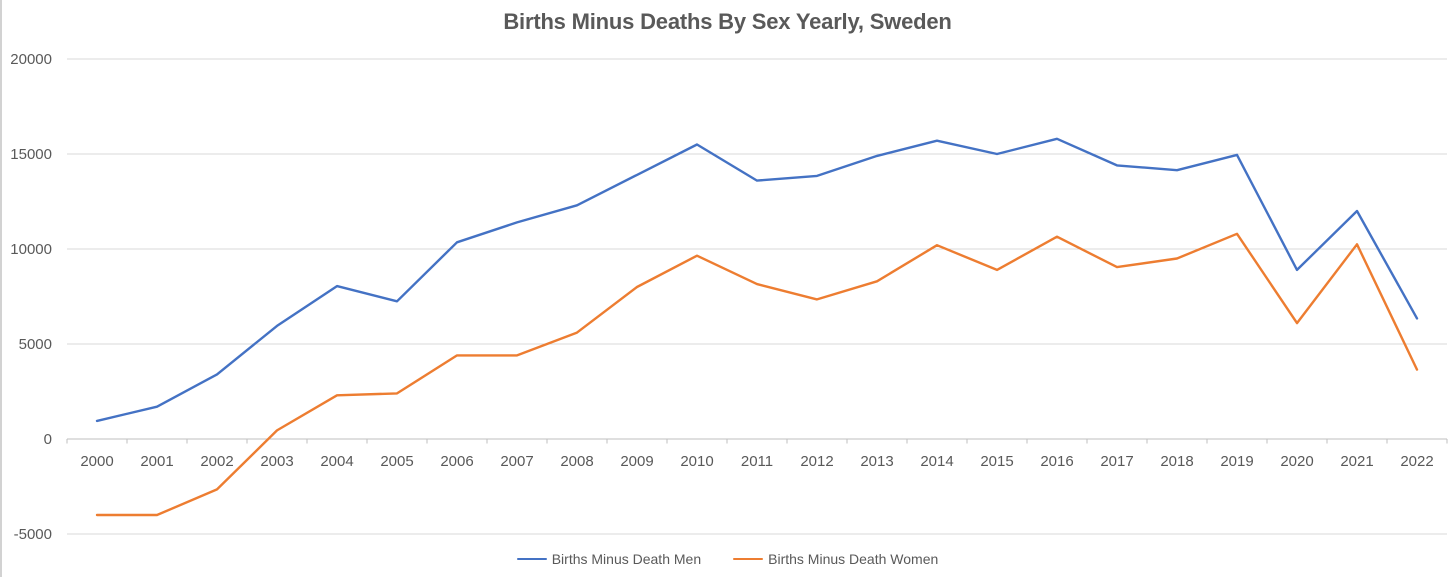 The height and width of the screenshot is (577, 1453). I want to click on x-axis-label: 2005, so click(396, 461).